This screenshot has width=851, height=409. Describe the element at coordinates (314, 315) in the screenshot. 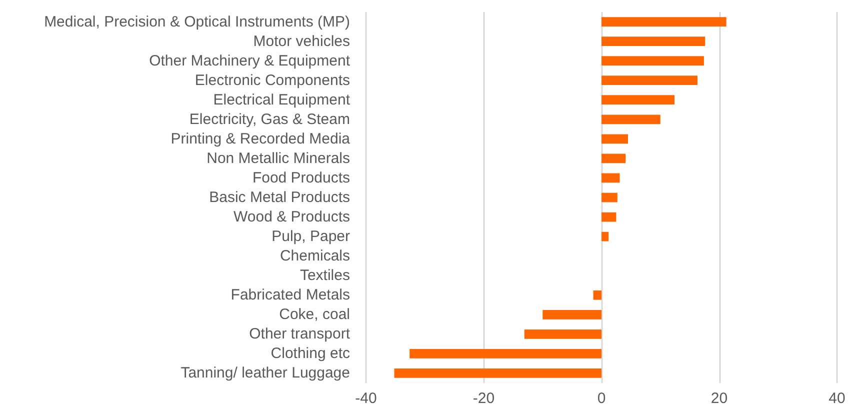

I see `y-tick-label: Coke, coal` at that location.